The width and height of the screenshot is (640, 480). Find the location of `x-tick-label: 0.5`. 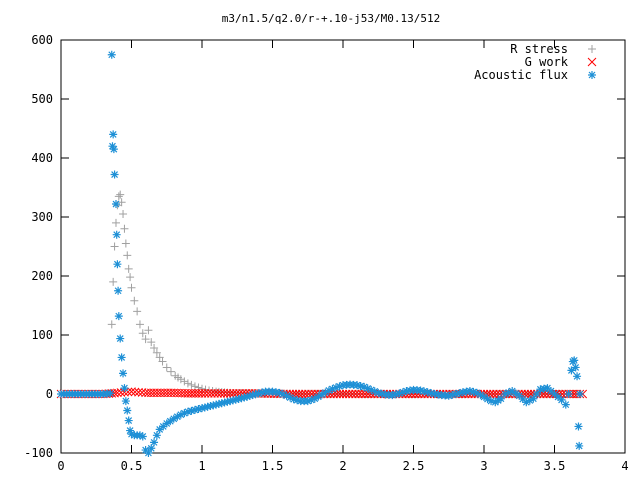

x-tick-label: 0.5 is located at coordinates (132, 466).